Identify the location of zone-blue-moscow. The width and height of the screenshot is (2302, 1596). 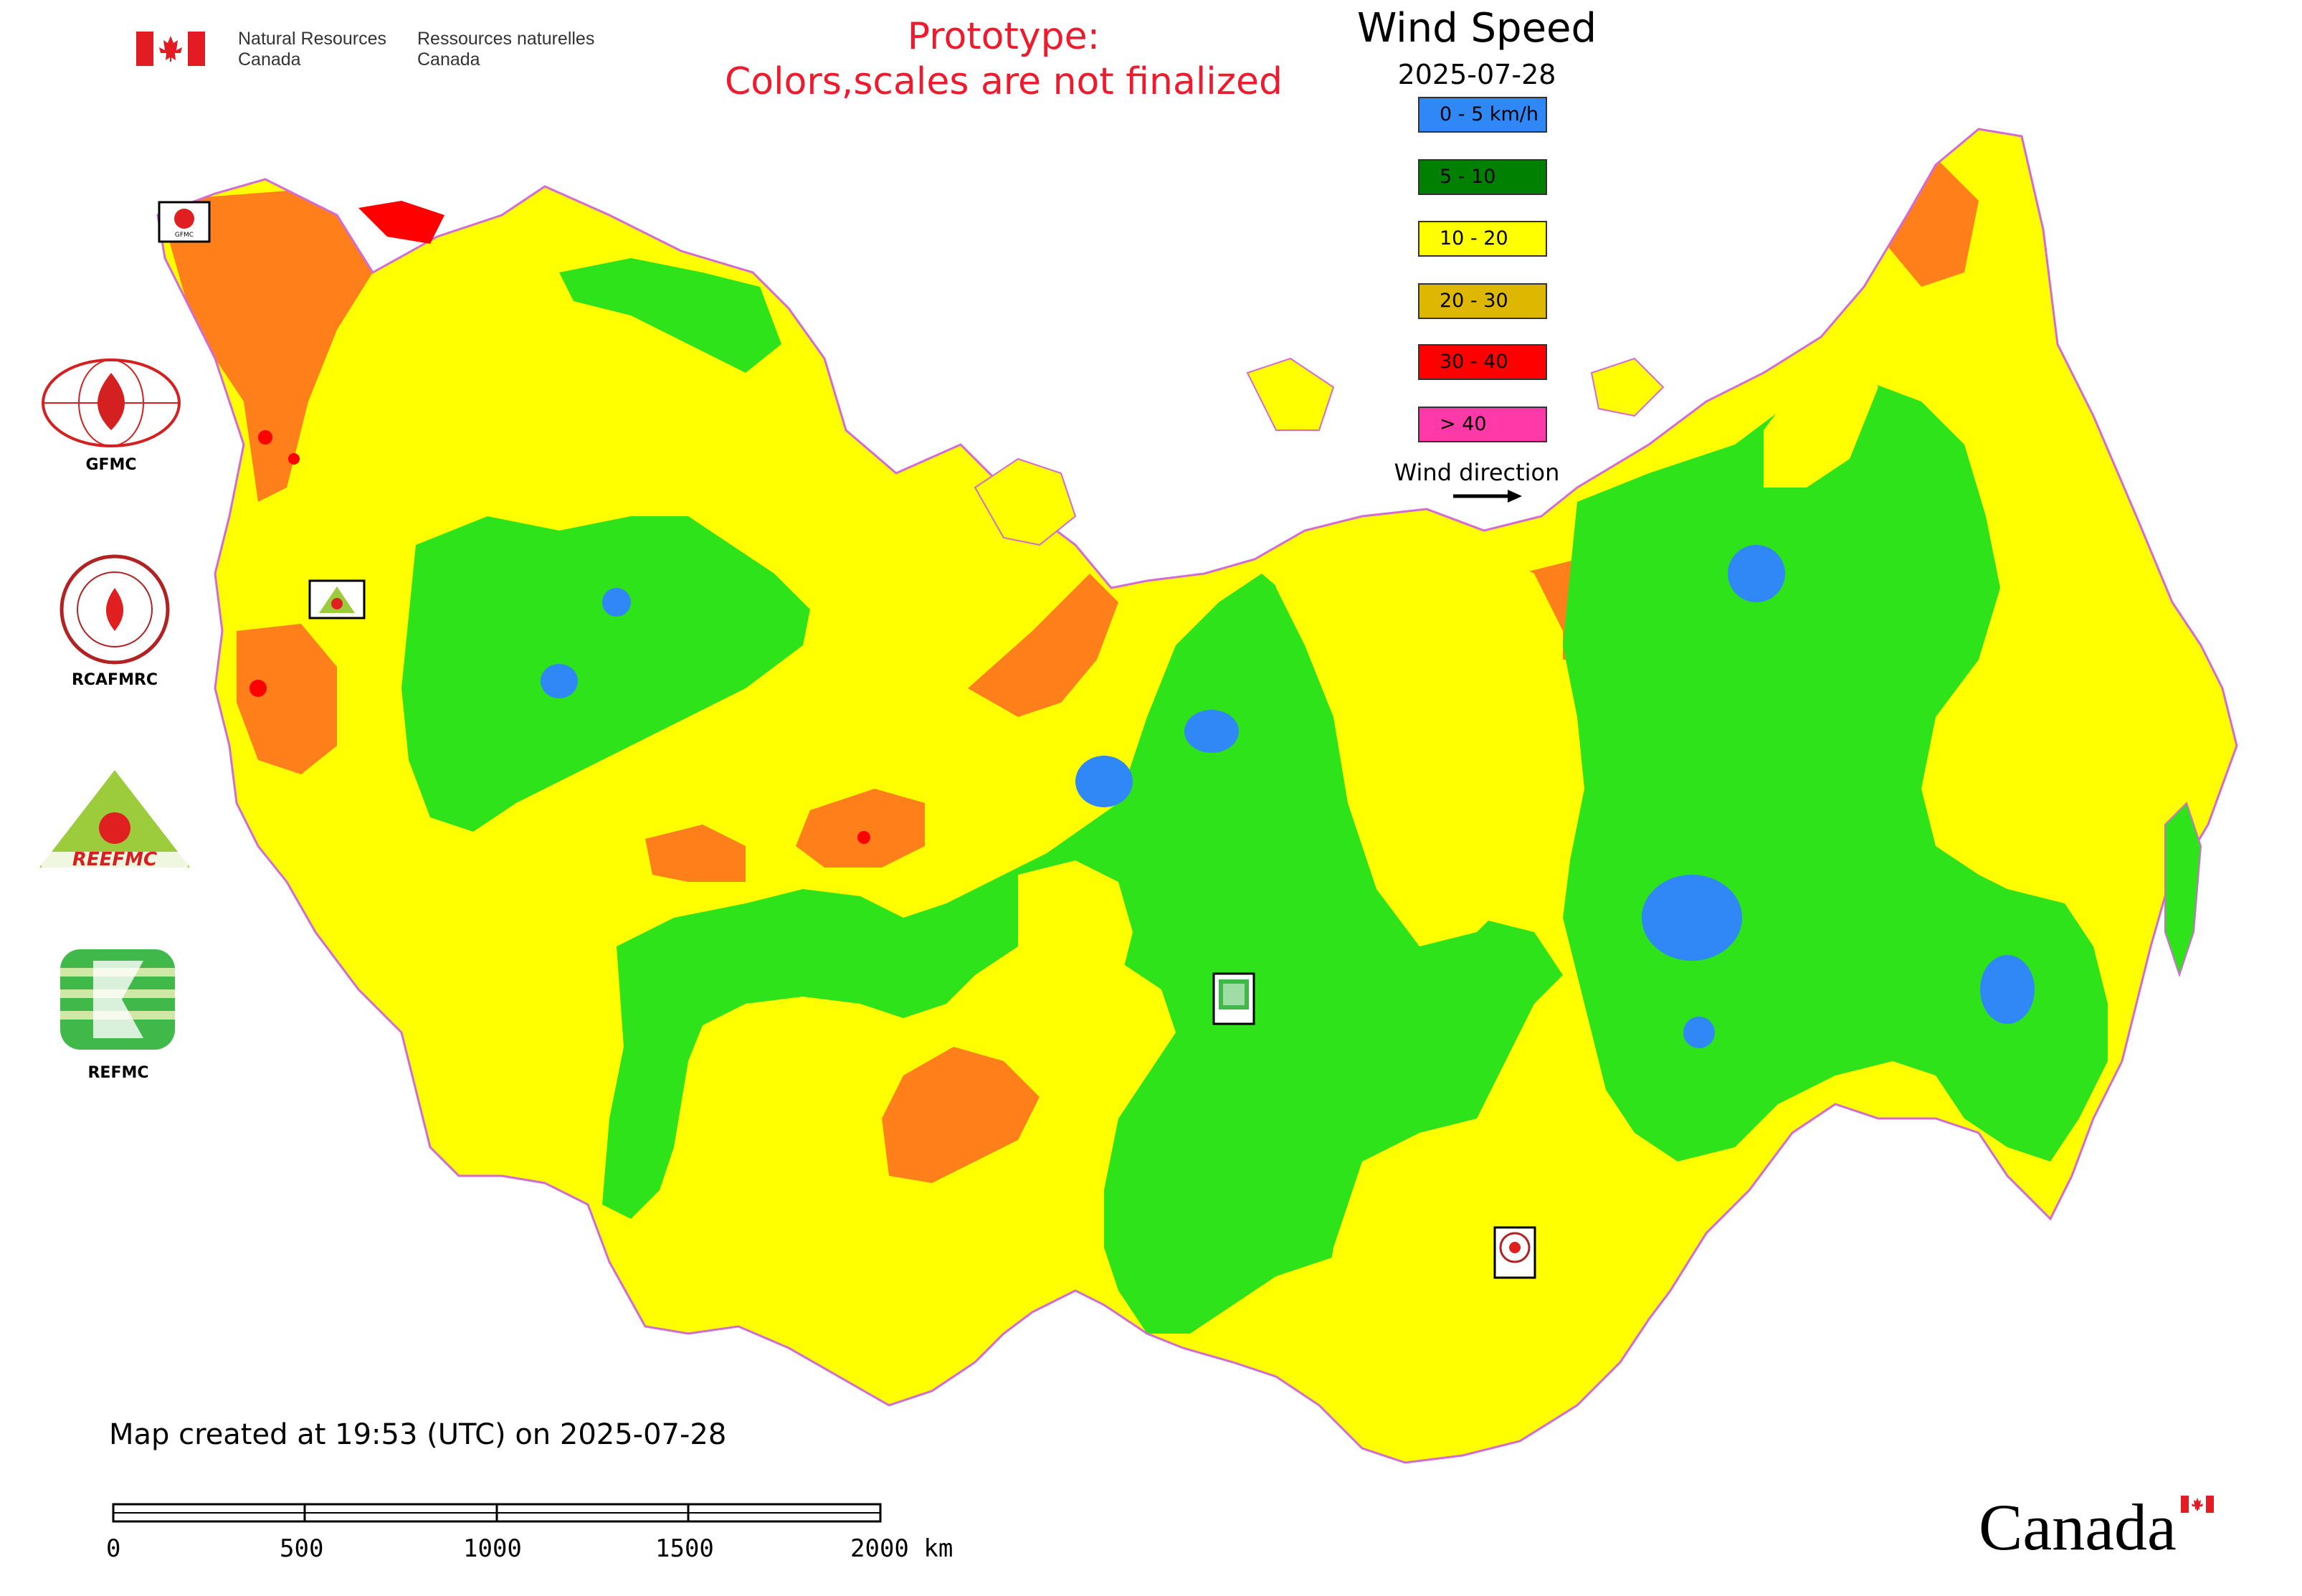
(560, 681).